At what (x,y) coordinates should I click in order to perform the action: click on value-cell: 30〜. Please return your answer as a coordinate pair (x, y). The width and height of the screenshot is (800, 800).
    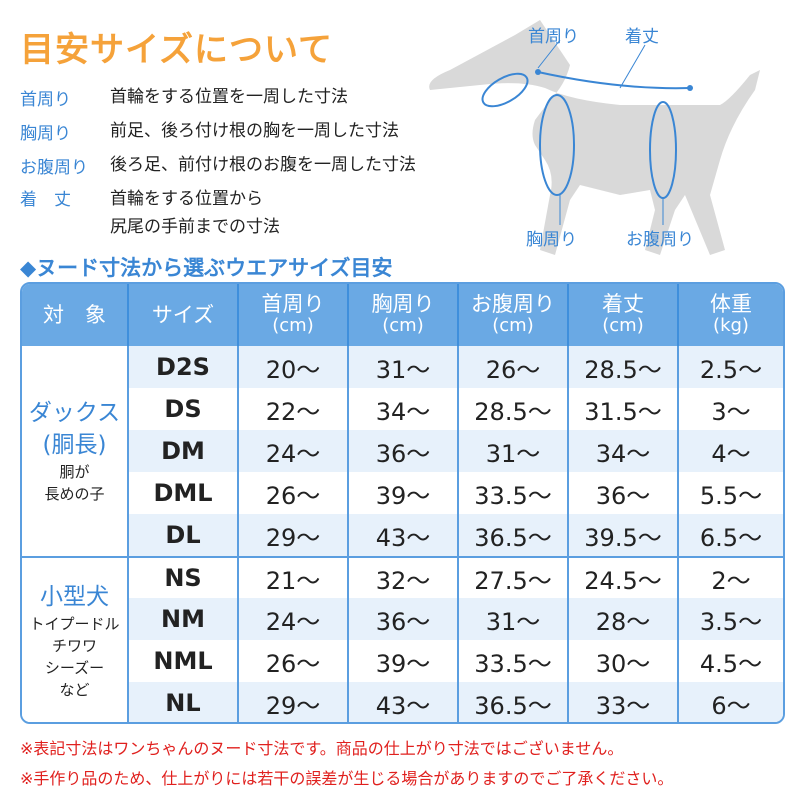
    Looking at the image, I should click on (624, 661).